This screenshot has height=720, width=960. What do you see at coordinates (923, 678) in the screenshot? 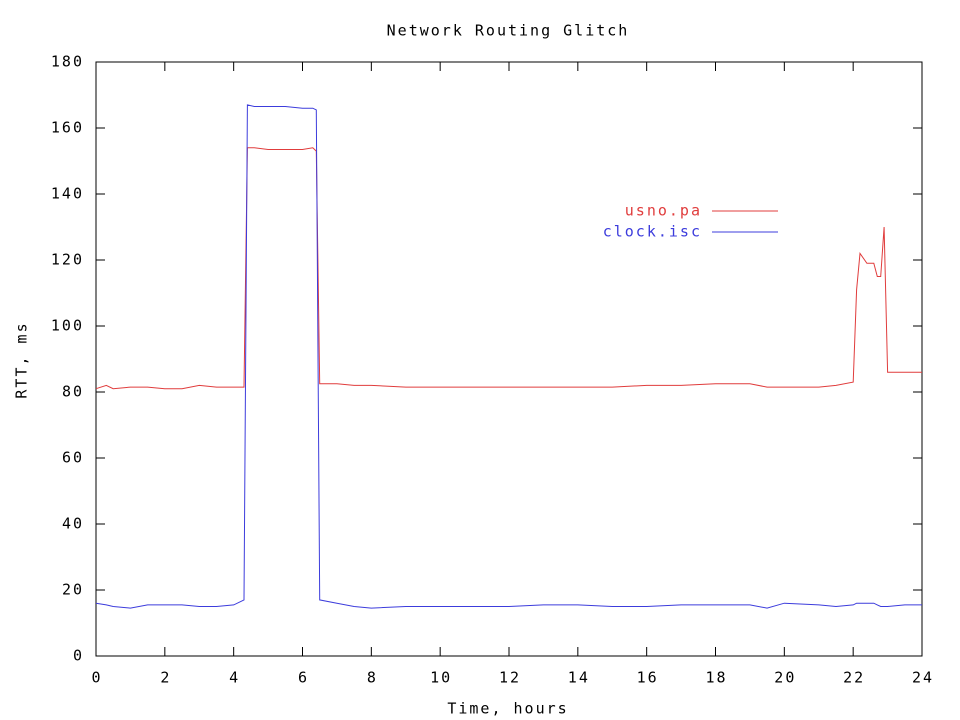
I see `x-tick-label: 24` at bounding box center [923, 678].